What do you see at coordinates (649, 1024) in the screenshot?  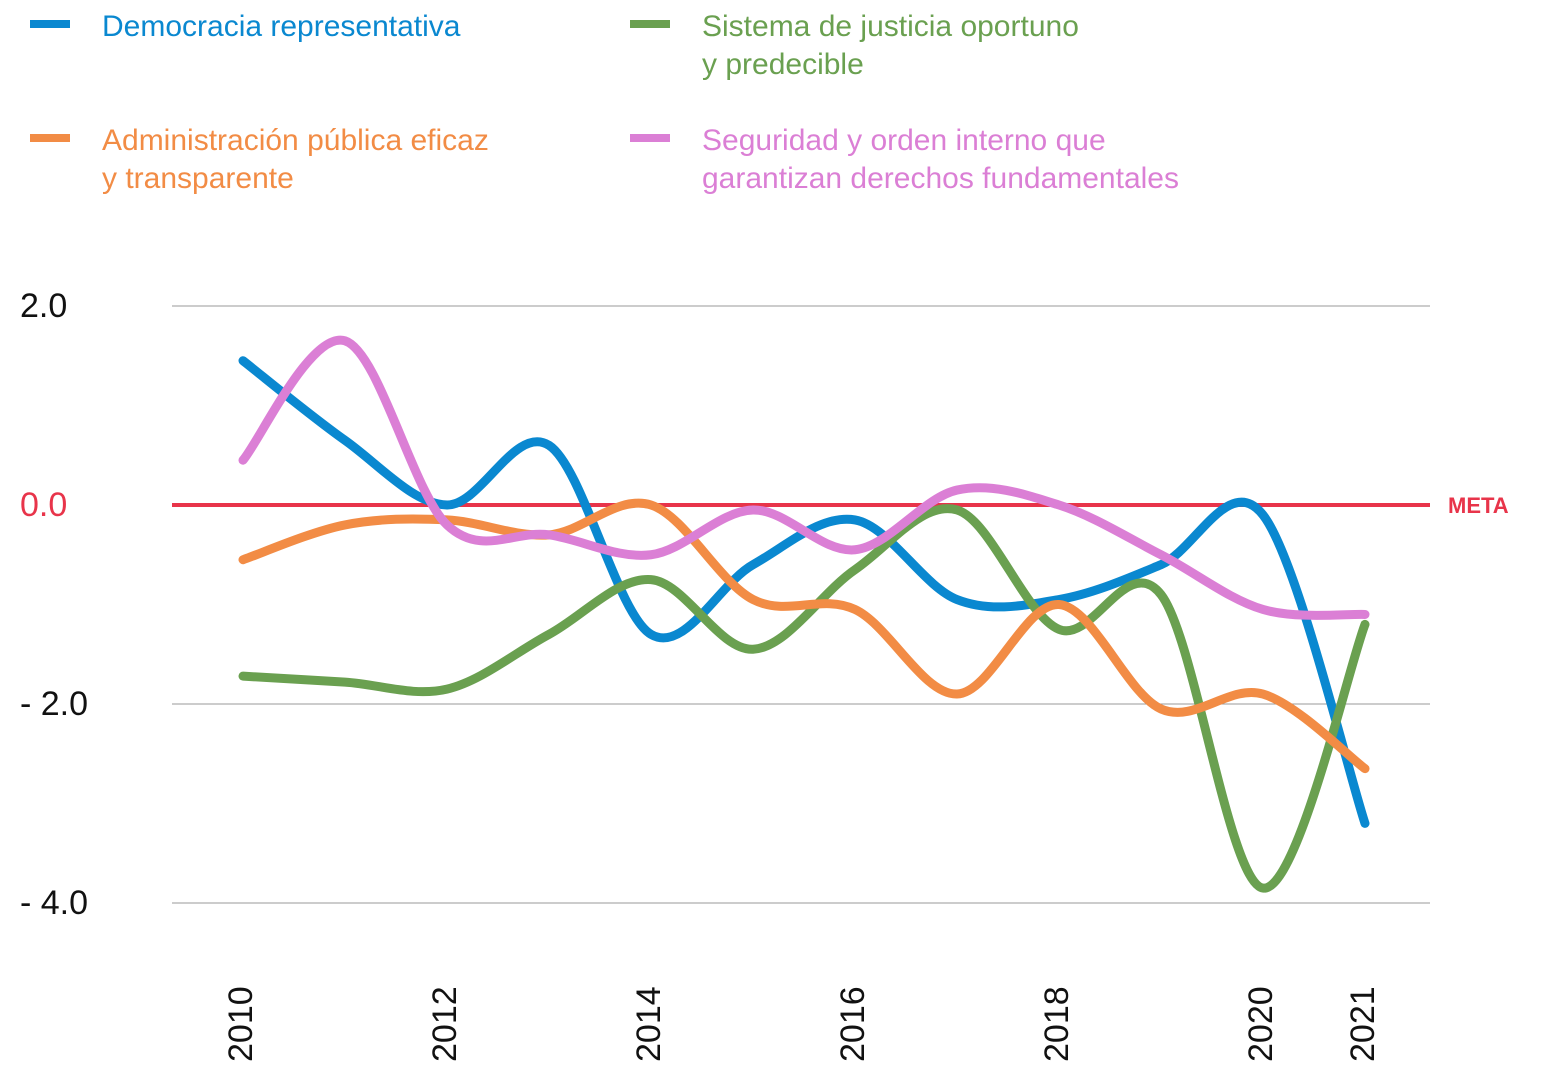 I see `x-tick-label: 2014` at bounding box center [649, 1024].